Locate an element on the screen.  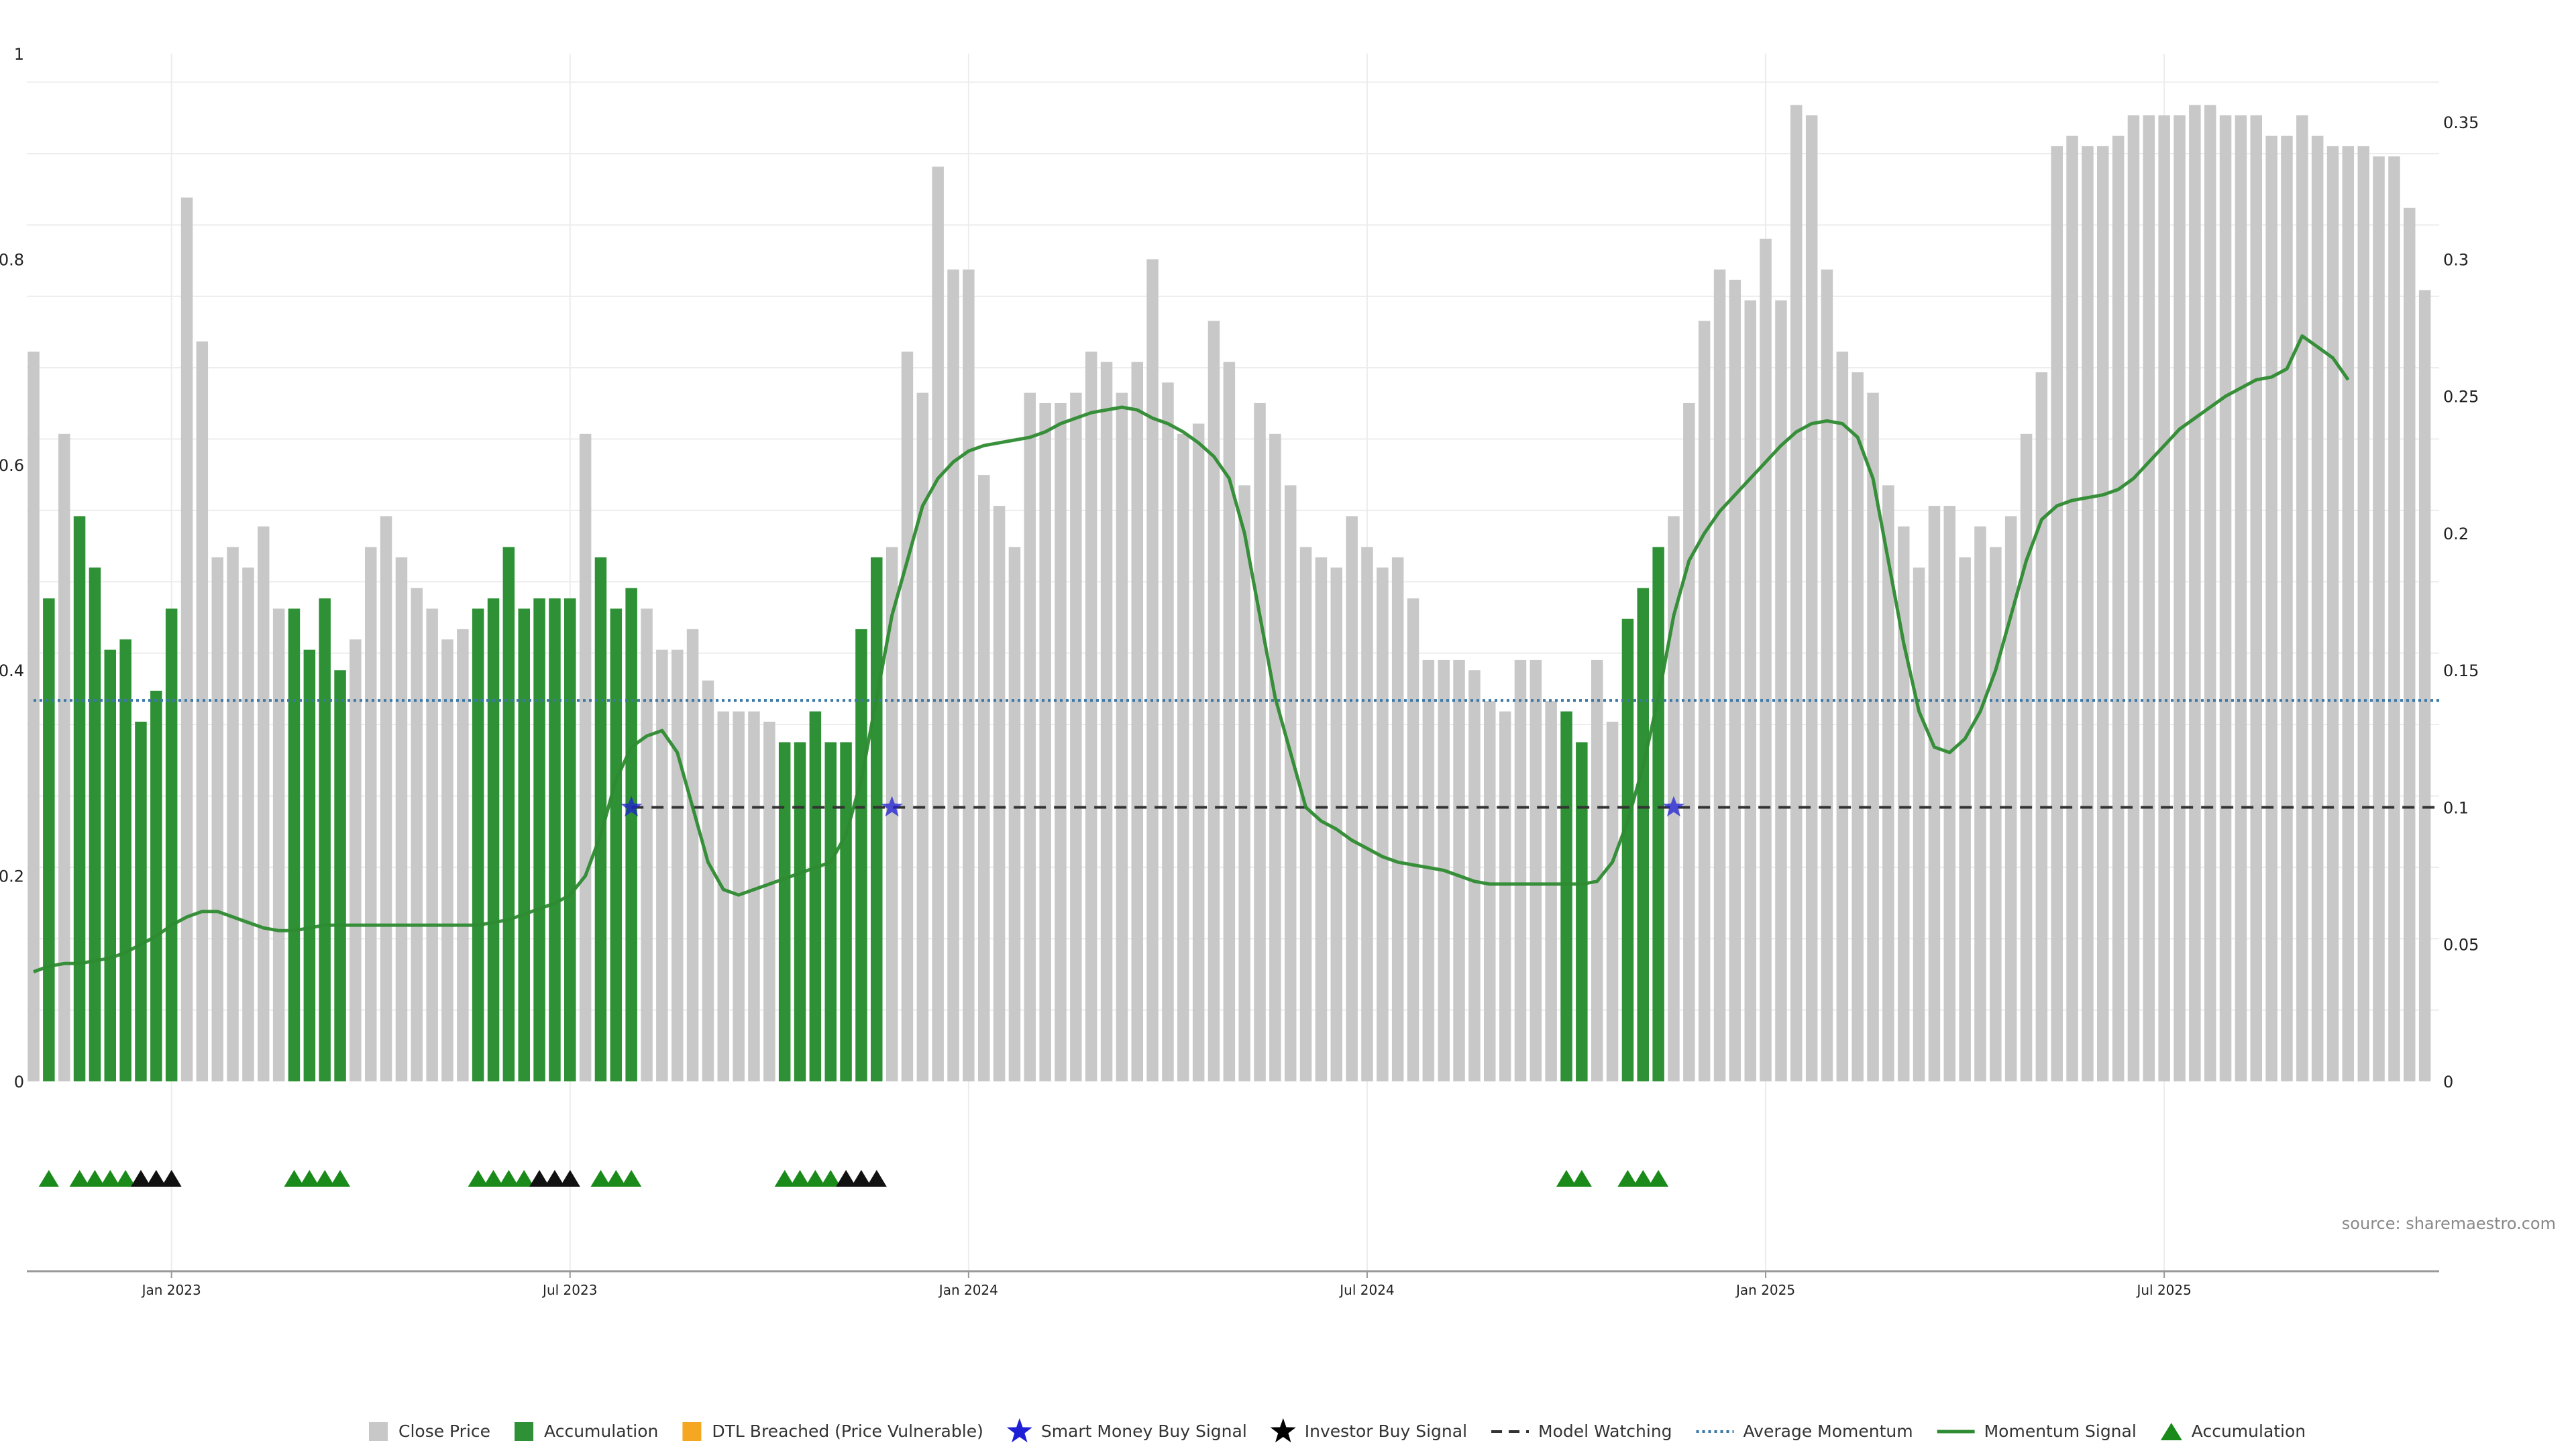
left-axis-tick-label: 0.8 is located at coordinates (12, 259).